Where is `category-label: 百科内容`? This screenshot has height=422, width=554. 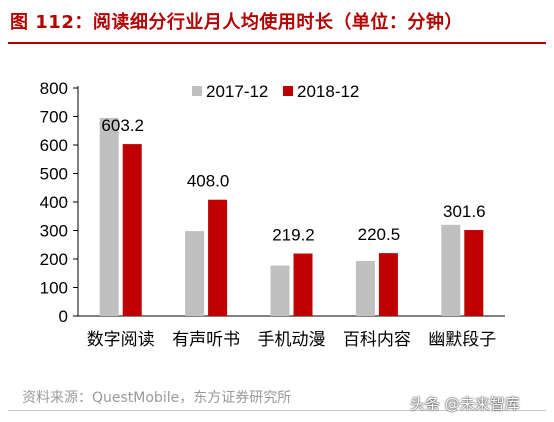 category-label: 百科内容 is located at coordinates (377, 340).